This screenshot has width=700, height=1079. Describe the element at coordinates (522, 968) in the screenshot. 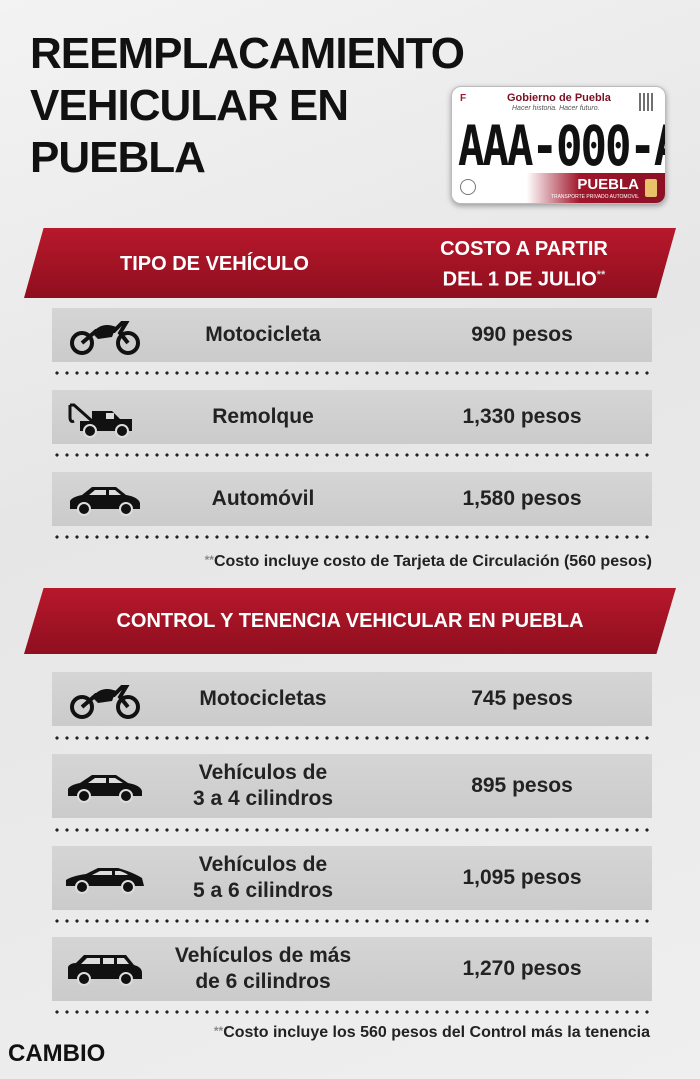

I see `price-value: 1,270 pesos` at that location.